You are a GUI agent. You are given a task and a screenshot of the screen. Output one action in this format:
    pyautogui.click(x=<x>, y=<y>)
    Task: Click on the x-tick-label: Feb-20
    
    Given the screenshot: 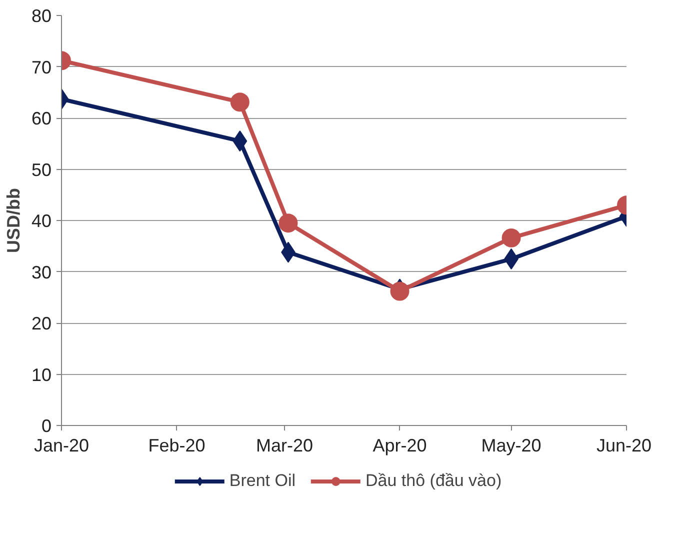 What is the action you would take?
    pyautogui.click(x=177, y=446)
    